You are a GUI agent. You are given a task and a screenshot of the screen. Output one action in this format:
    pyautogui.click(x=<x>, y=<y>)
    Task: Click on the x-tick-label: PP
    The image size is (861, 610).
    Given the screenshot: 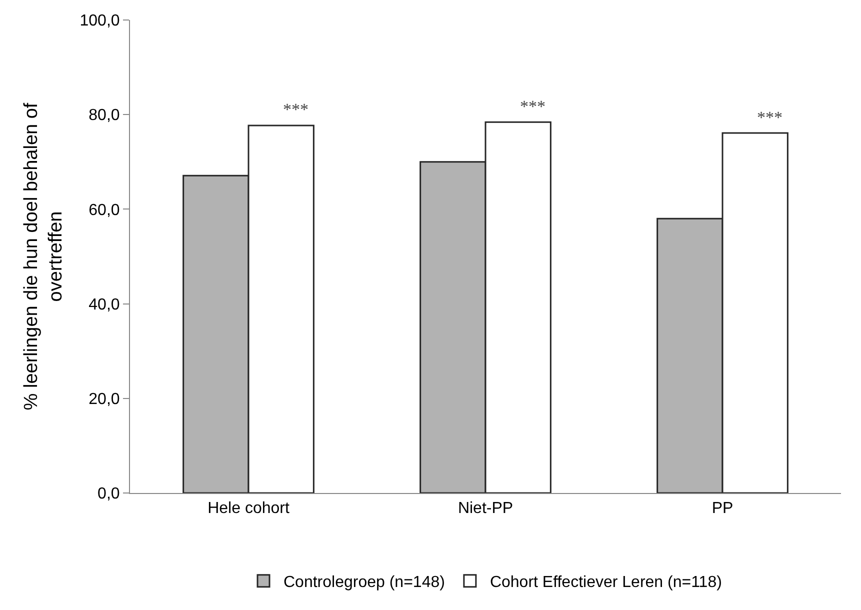 What is the action you would take?
    pyautogui.click(x=723, y=509)
    